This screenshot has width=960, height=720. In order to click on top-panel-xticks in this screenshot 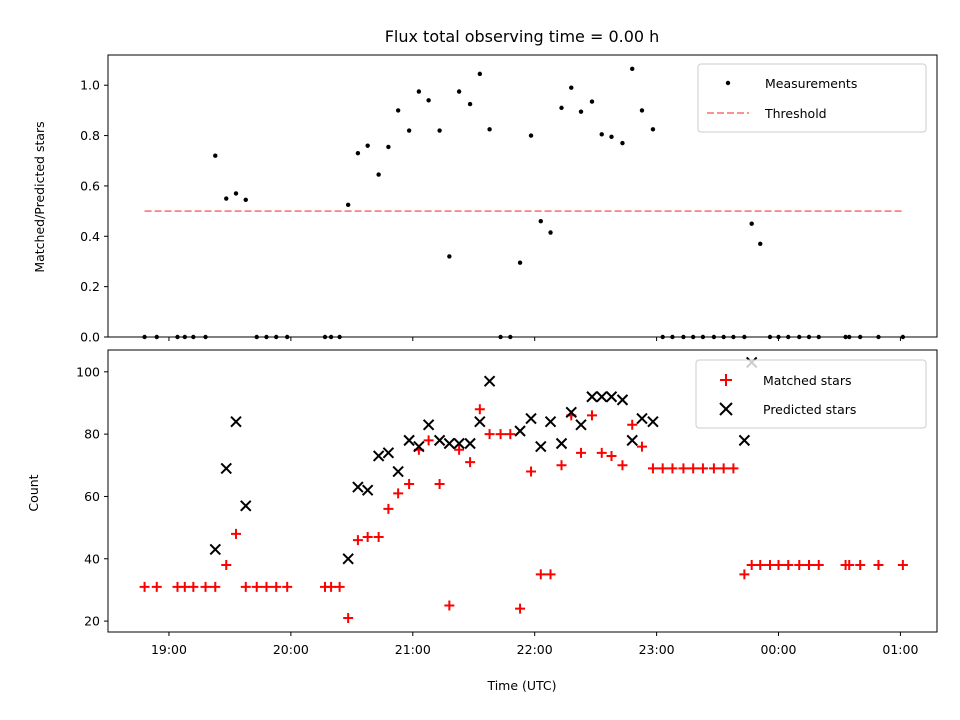, I will do `click(534, 339)`.